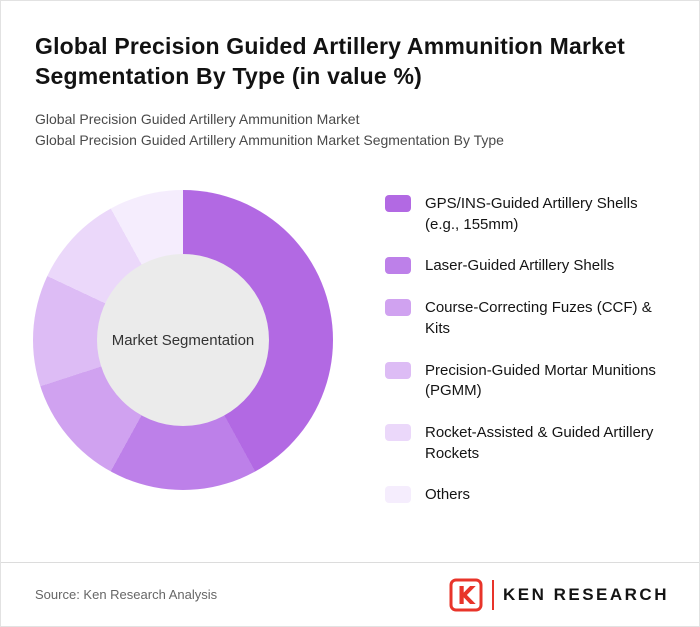 This screenshot has width=700, height=627. Describe the element at coordinates (538, 318) in the screenshot. I see `legend-label: Course-Correcting Fuzes (CCF) & Kits` at that location.